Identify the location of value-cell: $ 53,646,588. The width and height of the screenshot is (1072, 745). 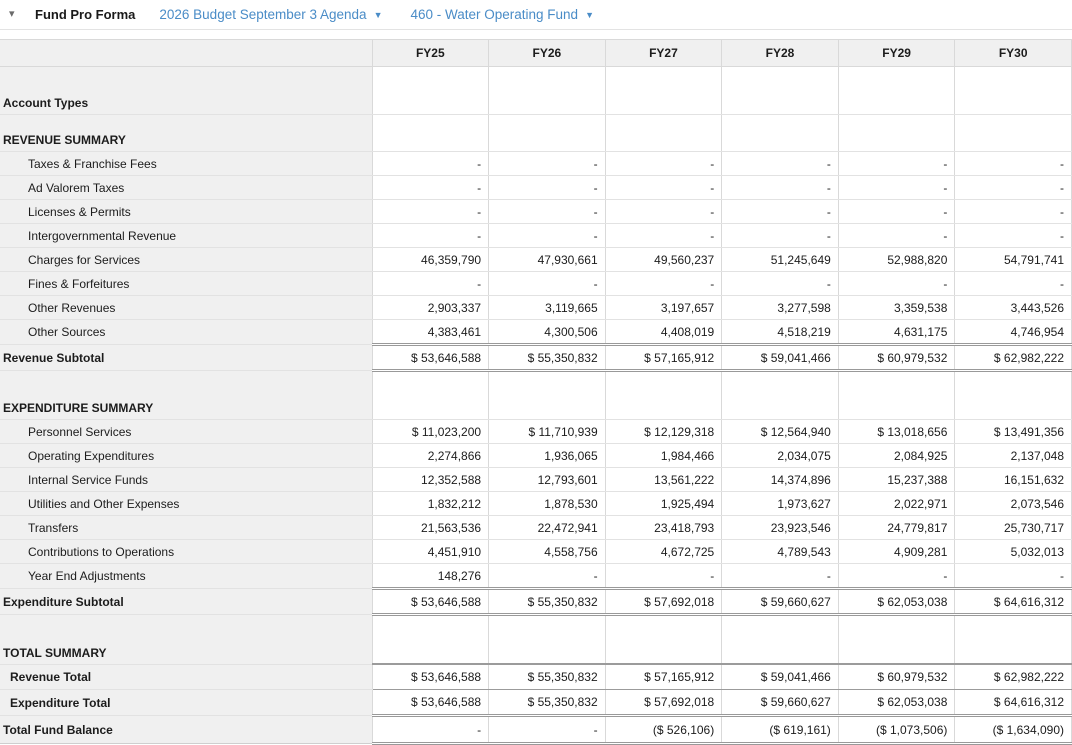
(430, 601).